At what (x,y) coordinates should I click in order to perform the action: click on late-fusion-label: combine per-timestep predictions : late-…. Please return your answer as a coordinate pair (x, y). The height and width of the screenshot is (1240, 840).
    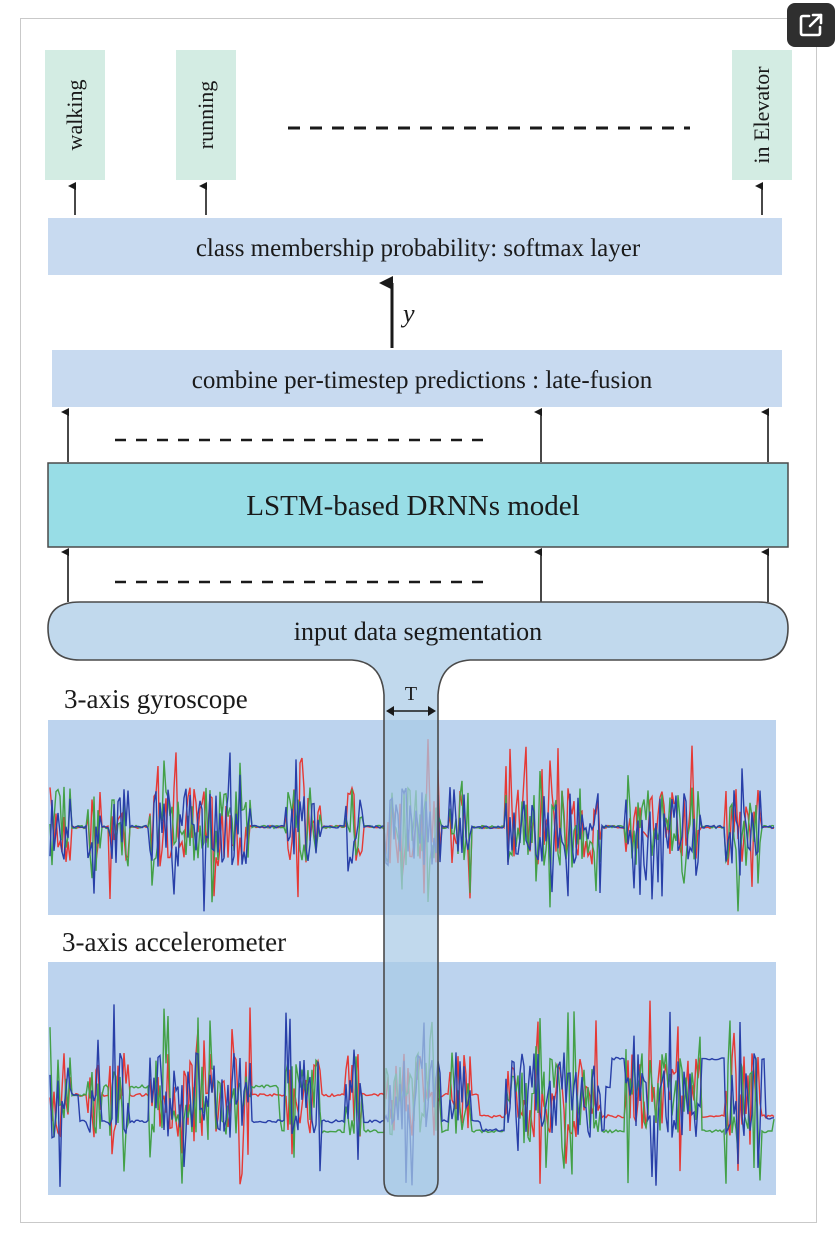
    Looking at the image, I should click on (422, 380).